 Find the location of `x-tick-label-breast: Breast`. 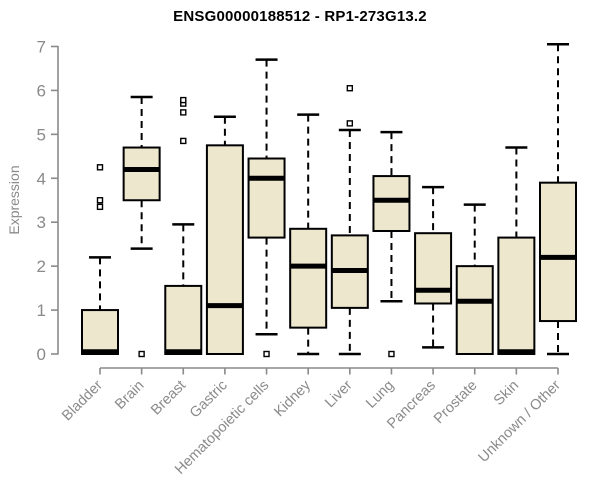

x-tick-label-breast: Breast is located at coordinates (168, 398).